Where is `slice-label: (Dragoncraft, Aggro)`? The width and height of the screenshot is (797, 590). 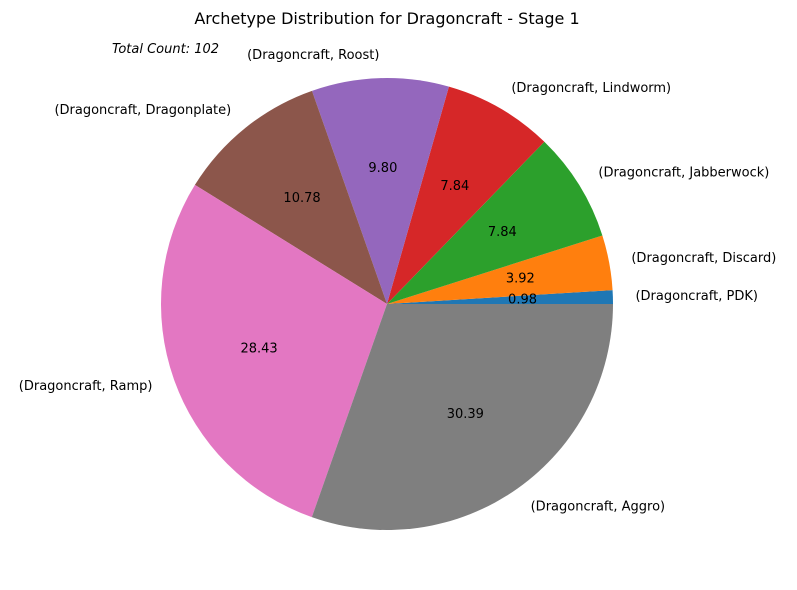 slice-label: (Dragoncraft, Aggro) is located at coordinates (598, 506).